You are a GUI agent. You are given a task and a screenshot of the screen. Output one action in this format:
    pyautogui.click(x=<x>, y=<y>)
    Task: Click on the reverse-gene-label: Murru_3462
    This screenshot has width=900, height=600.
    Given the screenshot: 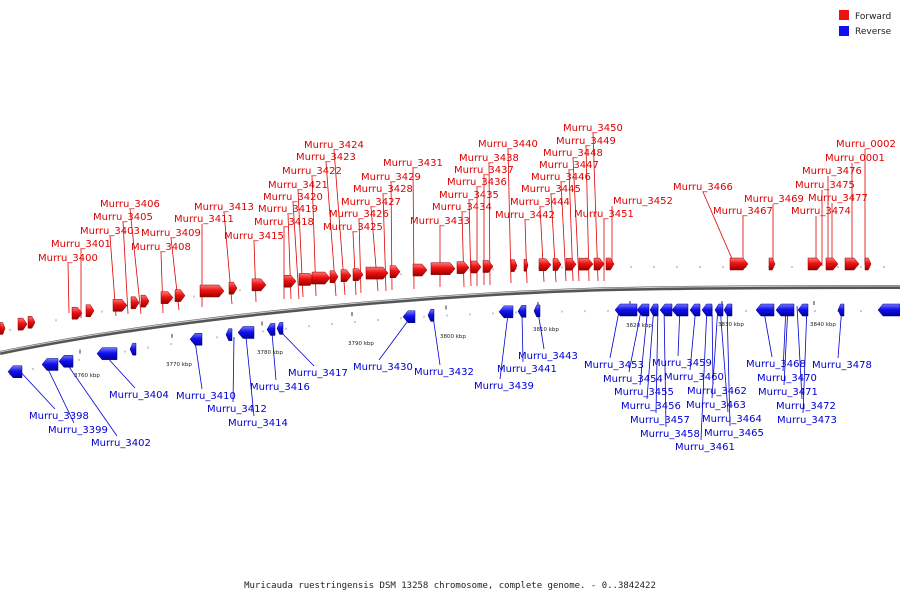 What is the action you would take?
    pyautogui.click(x=717, y=391)
    